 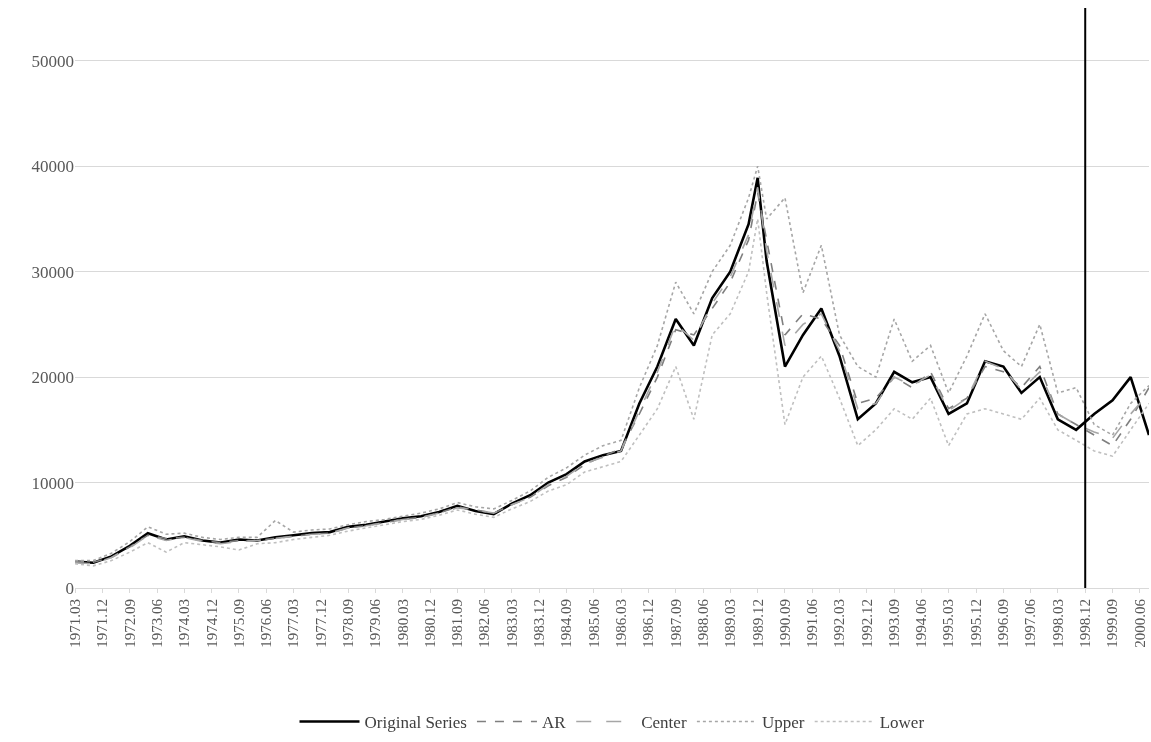 What do you see at coordinates (783, 723) in the screenshot?
I see `legend-label: Upper` at bounding box center [783, 723].